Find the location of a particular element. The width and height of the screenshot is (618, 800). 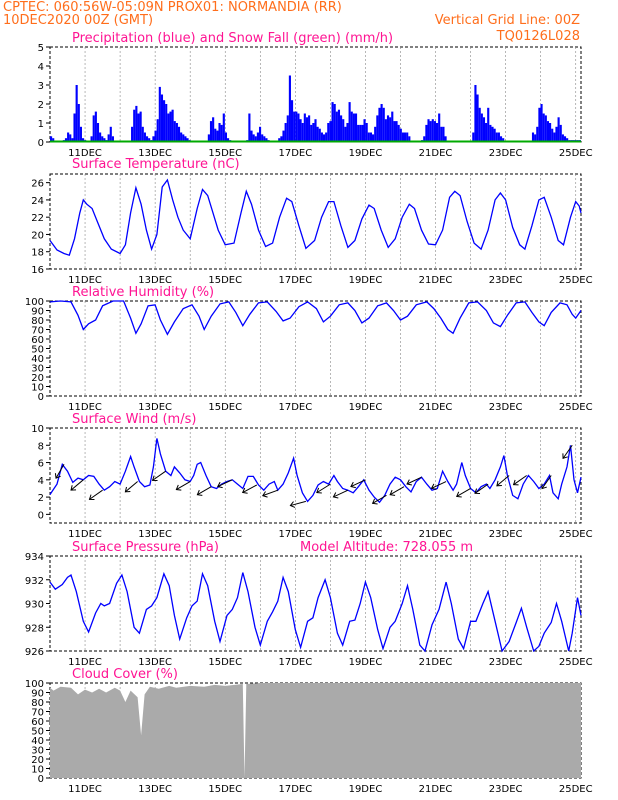

y-tick-label: 934 is located at coordinates (34, 557).